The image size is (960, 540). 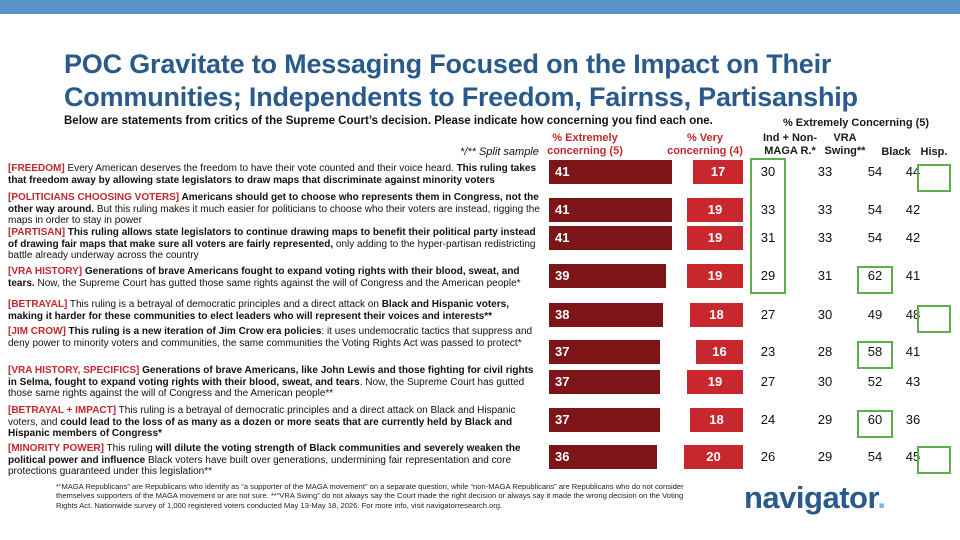 What do you see at coordinates (37, 232) in the screenshot?
I see `statement-tag: [PARTISAN]` at bounding box center [37, 232].